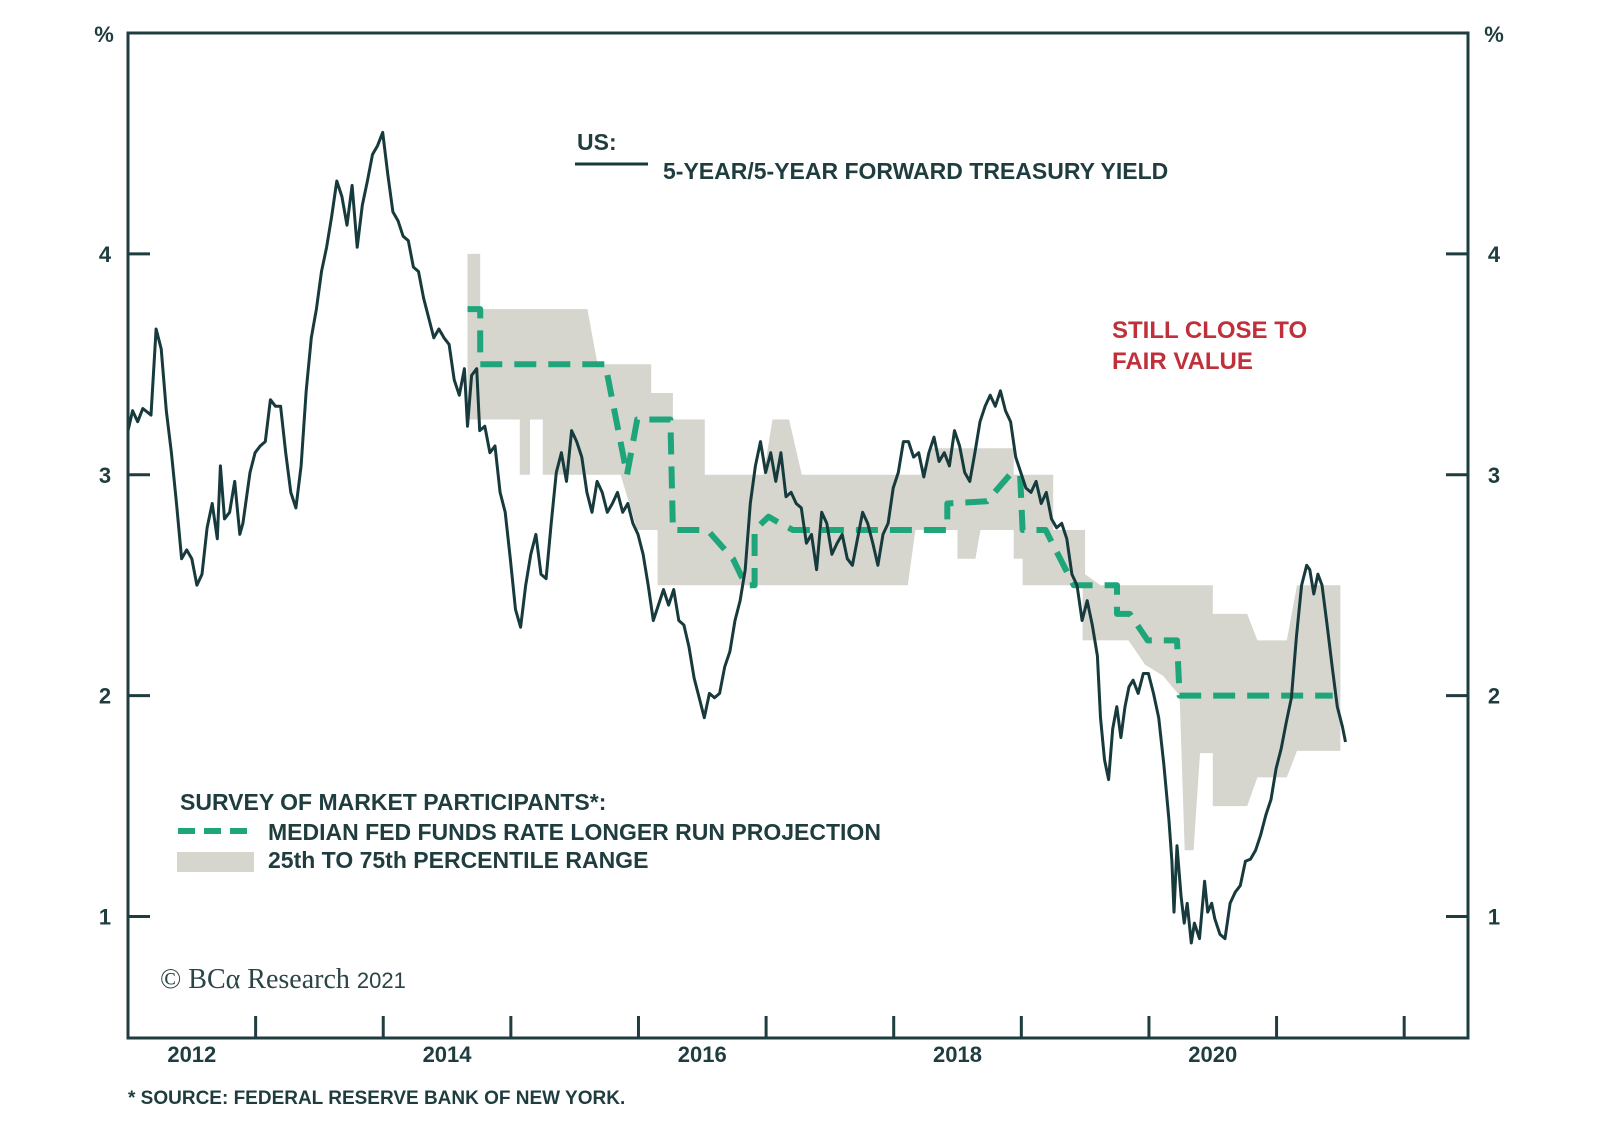 This screenshot has height=1142, width=1600. I want to click on y-tick-label-right: 2, so click(1494, 696).